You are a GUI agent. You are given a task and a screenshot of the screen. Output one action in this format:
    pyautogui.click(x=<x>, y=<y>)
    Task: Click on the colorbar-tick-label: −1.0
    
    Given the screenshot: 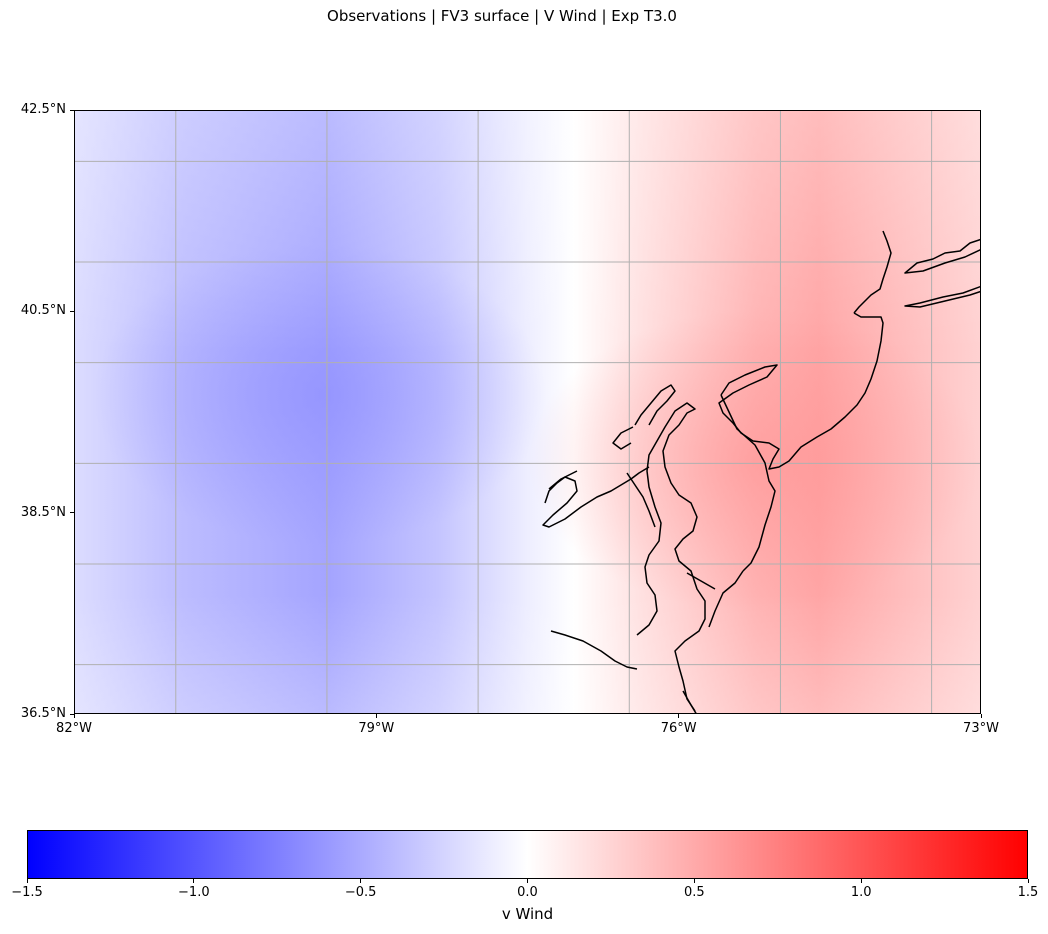 What is the action you would take?
    pyautogui.click(x=194, y=892)
    